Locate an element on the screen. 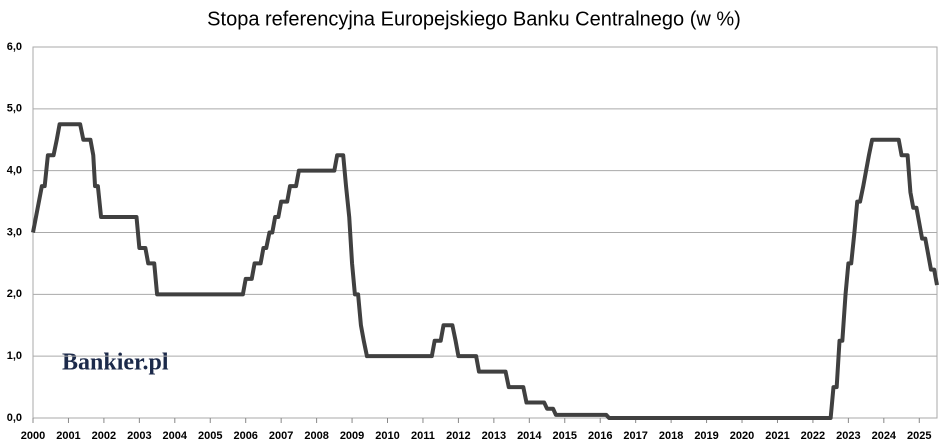 This screenshot has height=447, width=948. x-tick-label: 2013 is located at coordinates (494, 436).